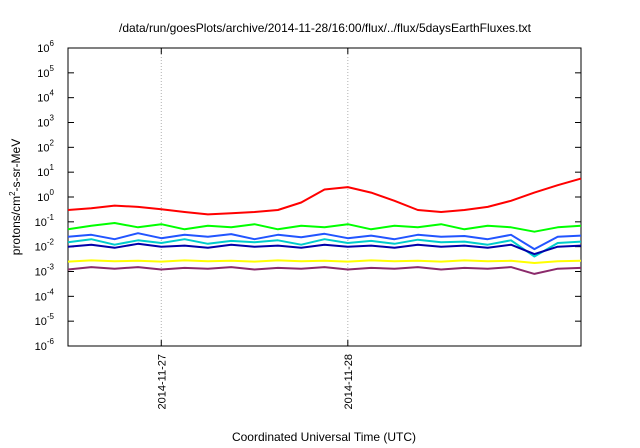 The width and height of the screenshot is (640, 448). I want to click on y-tick-label: 10⁻³, so click(45, 271).